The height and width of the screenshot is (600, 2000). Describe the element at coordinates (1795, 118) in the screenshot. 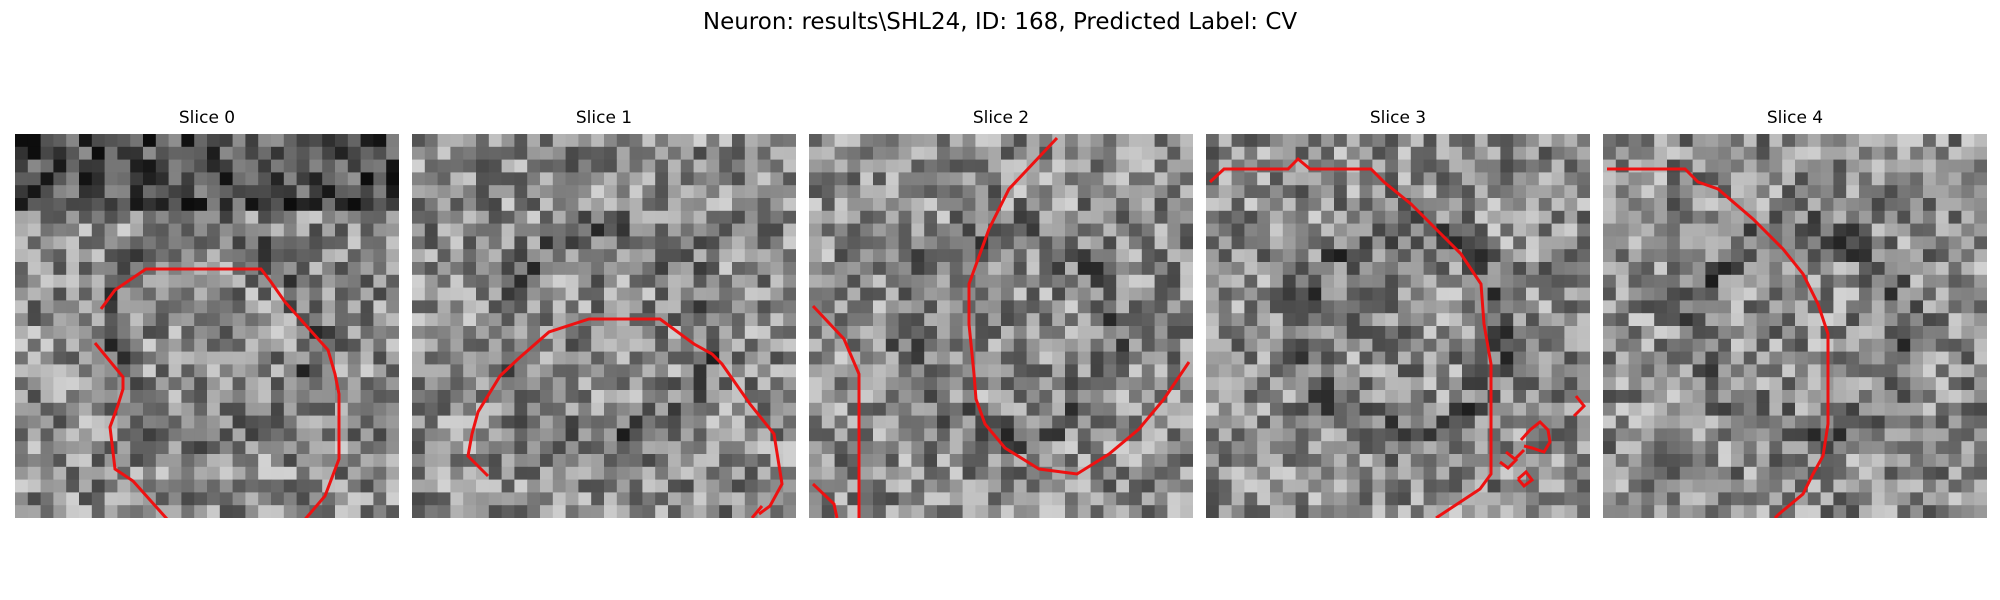

I see `slice-title: Slice 4` at that location.